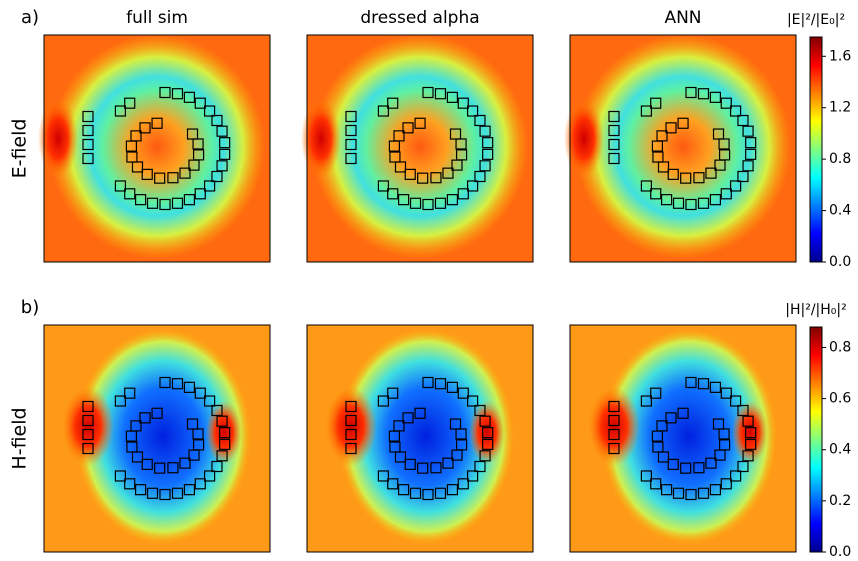 This screenshot has height=561, width=858. Describe the element at coordinates (20, 149) in the screenshot. I see `row-label: E-field` at that location.